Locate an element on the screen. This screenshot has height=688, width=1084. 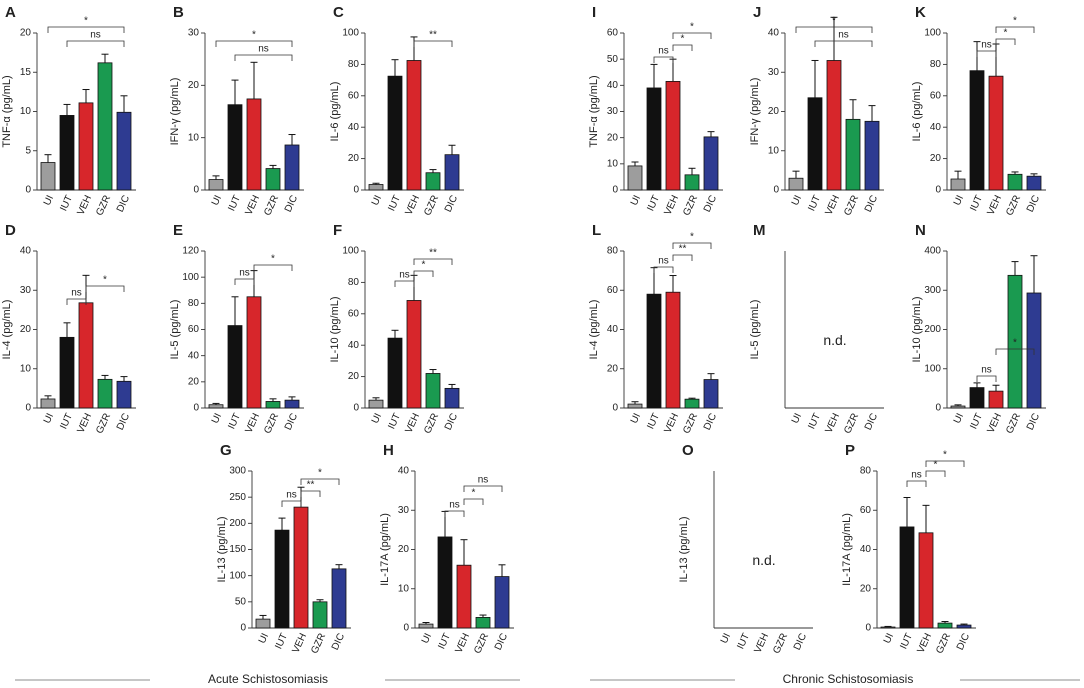
y-axis-label: IL-10 (pg/mL) is located at coordinates (917, 329).